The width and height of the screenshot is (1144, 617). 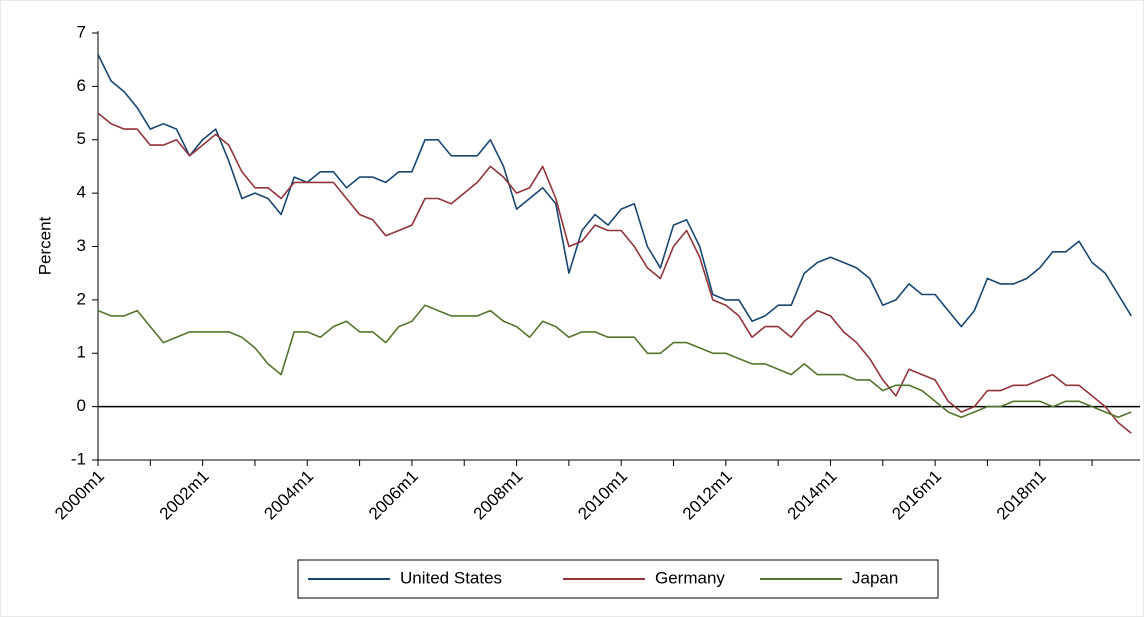 I want to click on y-tick-label: 0, so click(x=81, y=405).